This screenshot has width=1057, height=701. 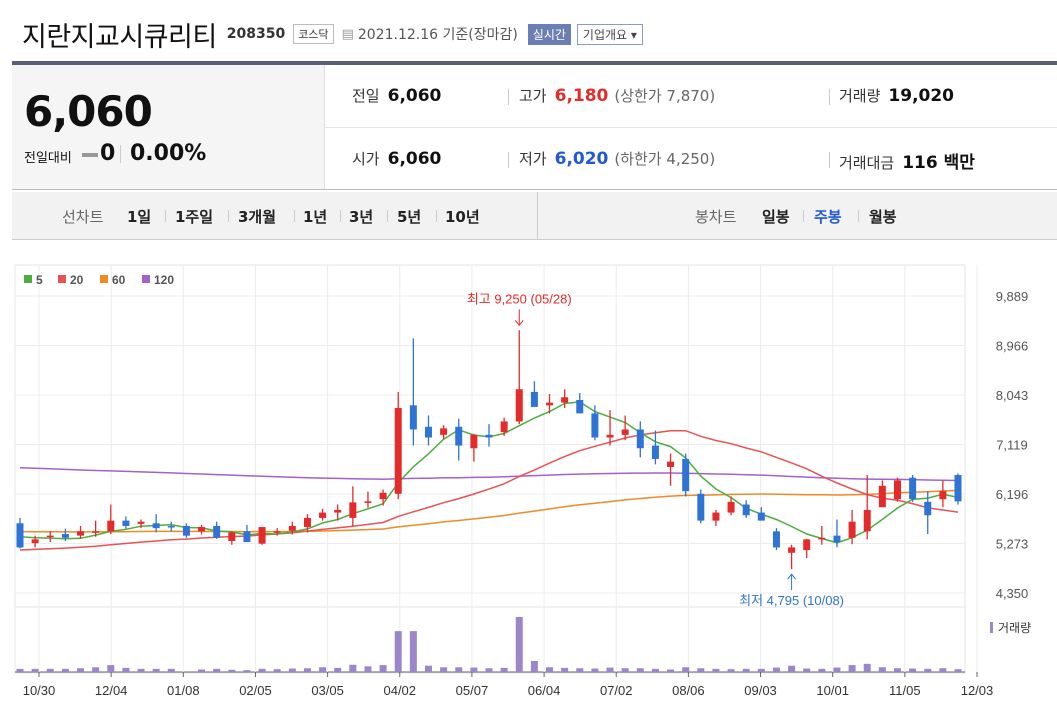 I want to click on range-10y: 10년, so click(x=462, y=217).